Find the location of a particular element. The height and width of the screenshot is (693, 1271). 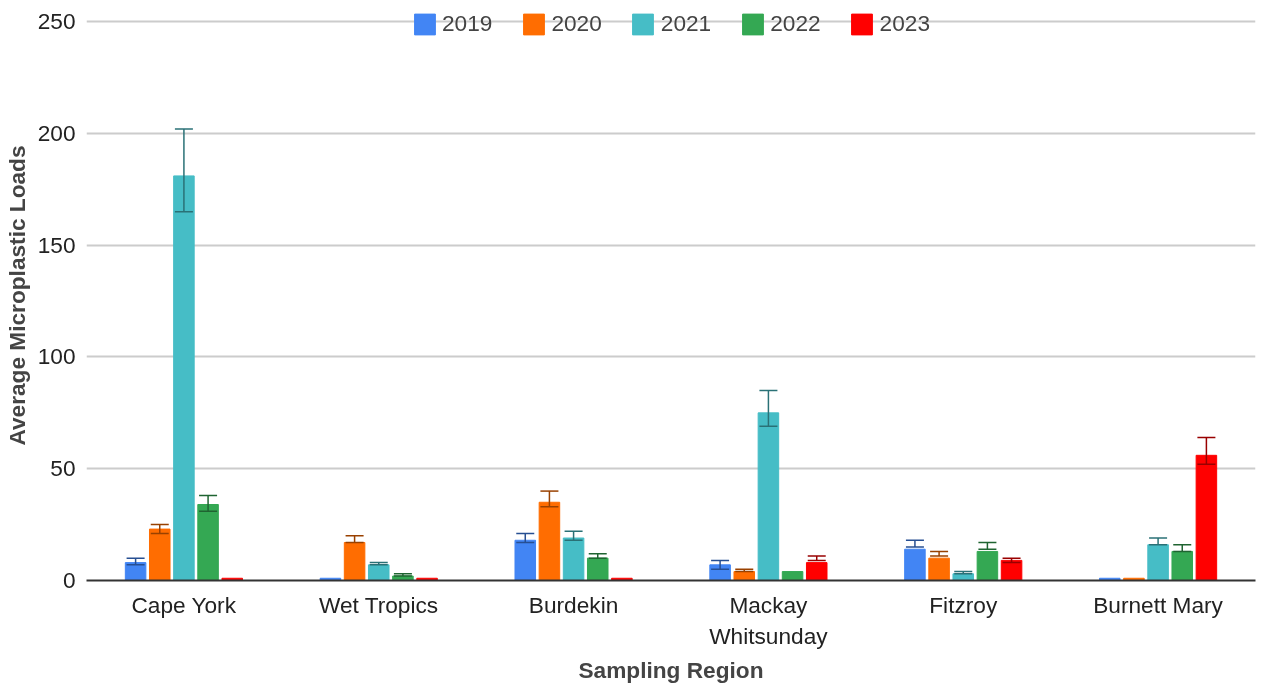

legend-label: 2023 is located at coordinates (905, 23).